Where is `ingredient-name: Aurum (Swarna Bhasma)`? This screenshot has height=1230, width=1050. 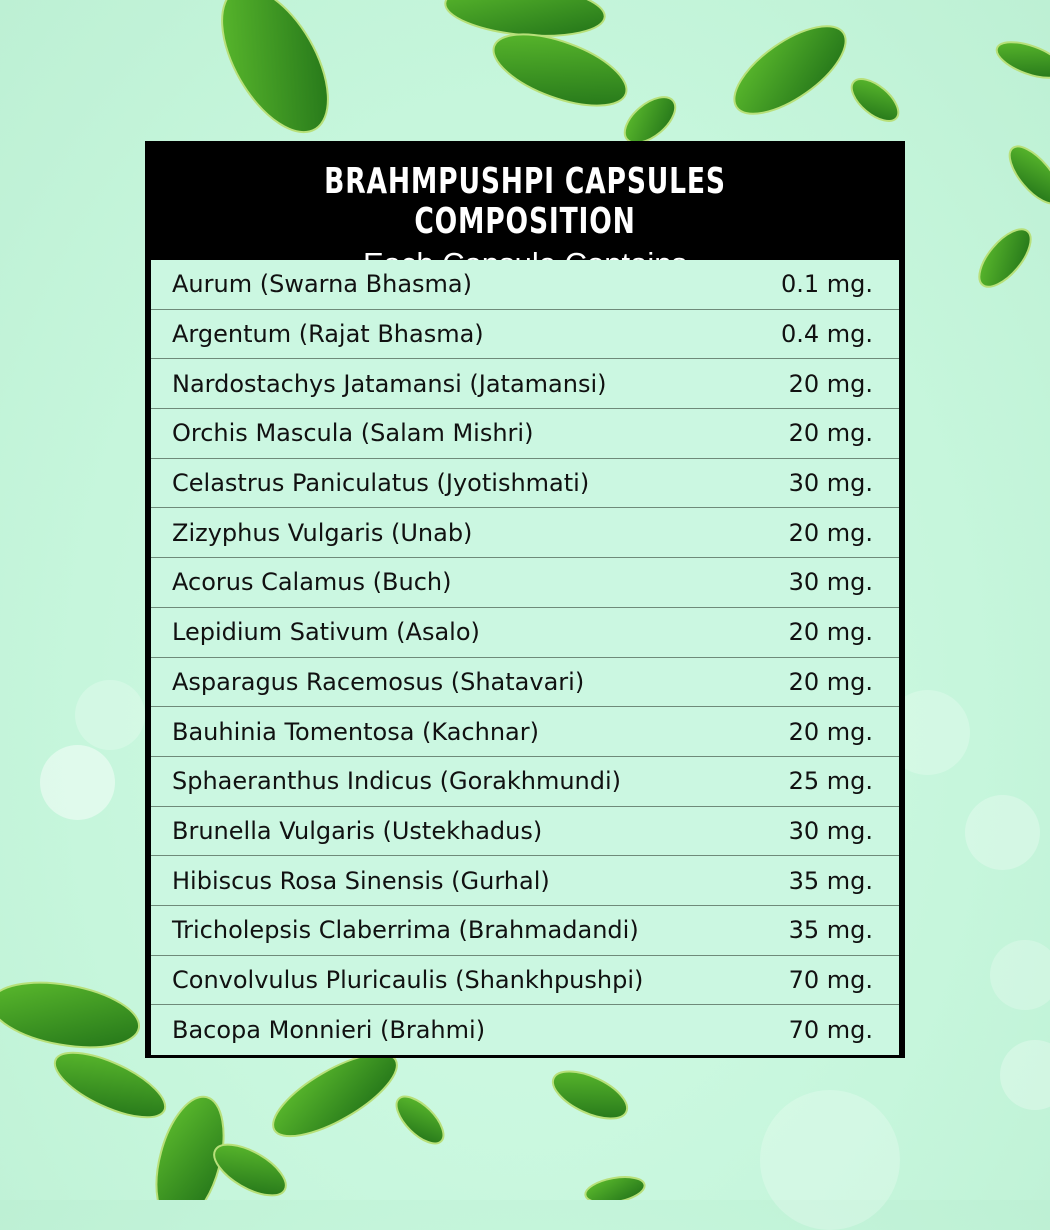
ingredient-name: Aurum (Swarna Bhasma) is located at coordinates (322, 284).